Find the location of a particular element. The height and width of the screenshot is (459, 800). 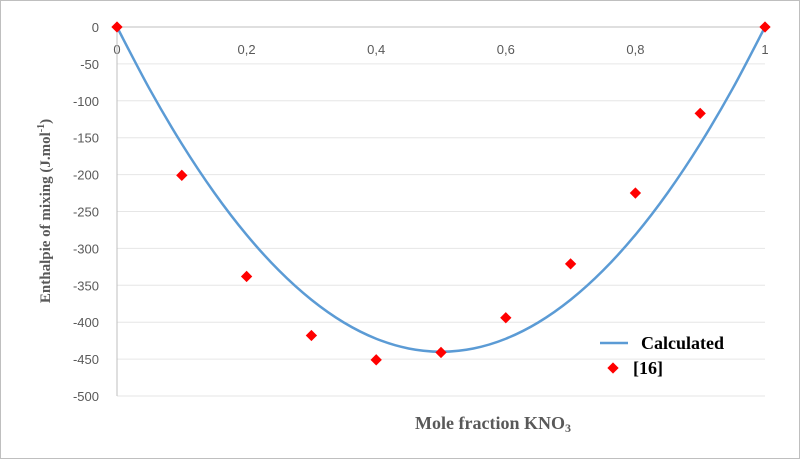

y-tick-label: -500 is located at coordinates (86, 396).